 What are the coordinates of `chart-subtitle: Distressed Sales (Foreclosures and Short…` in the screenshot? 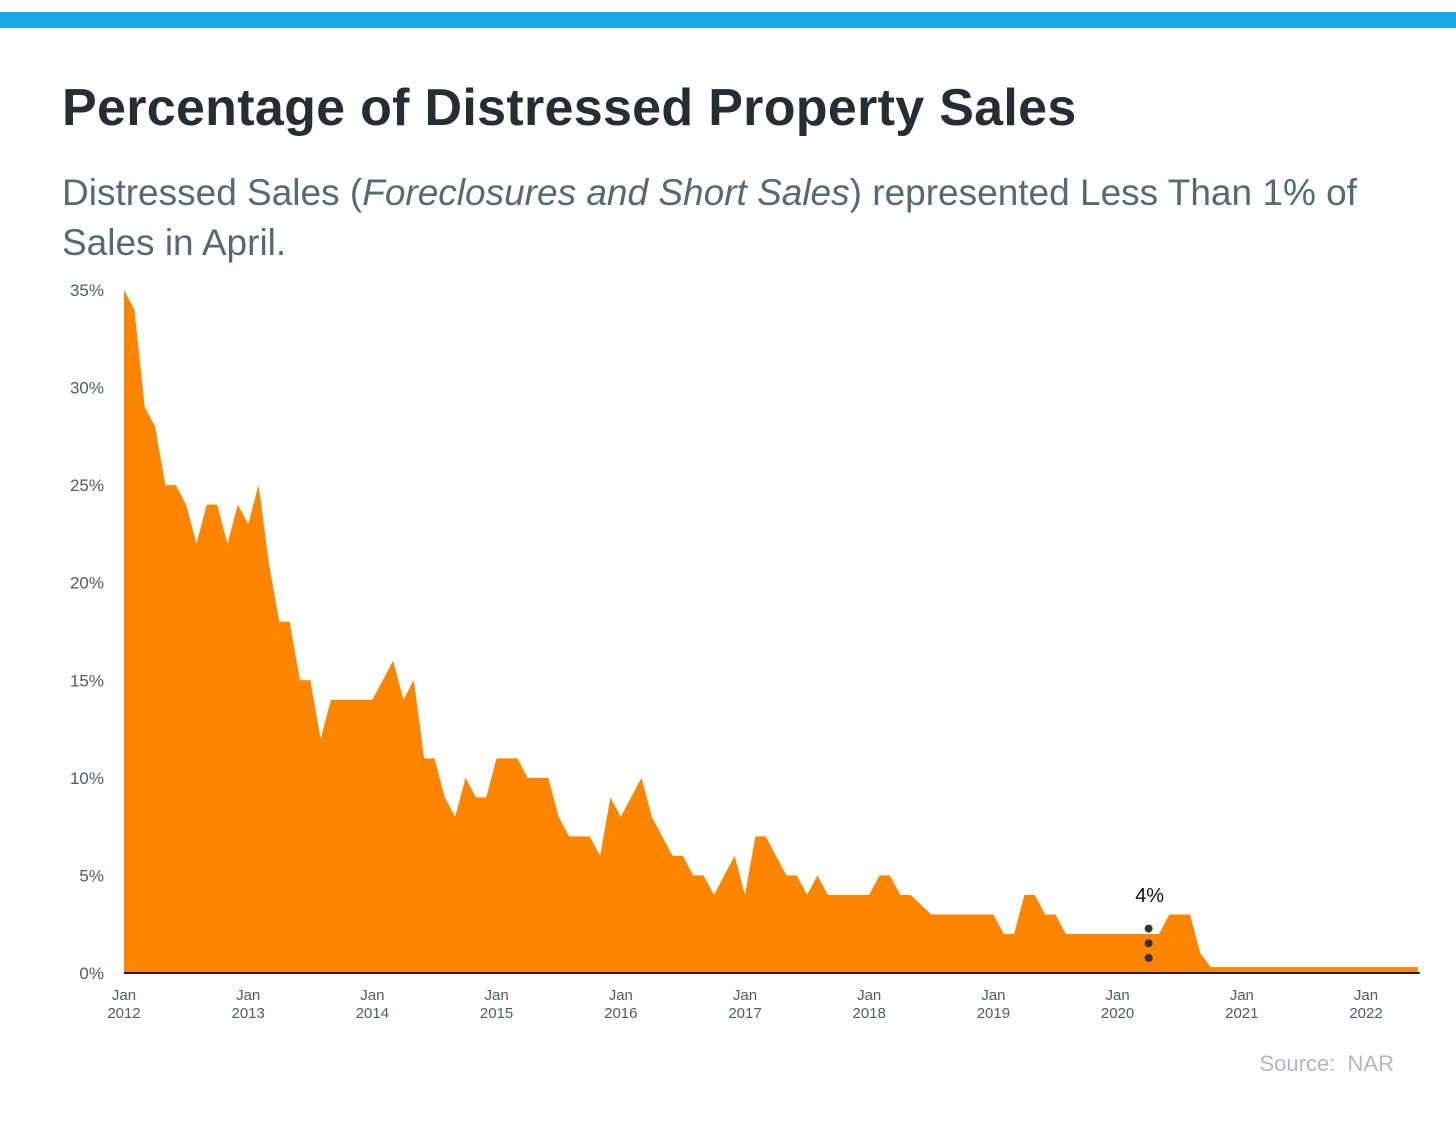 It's located at (732, 218).